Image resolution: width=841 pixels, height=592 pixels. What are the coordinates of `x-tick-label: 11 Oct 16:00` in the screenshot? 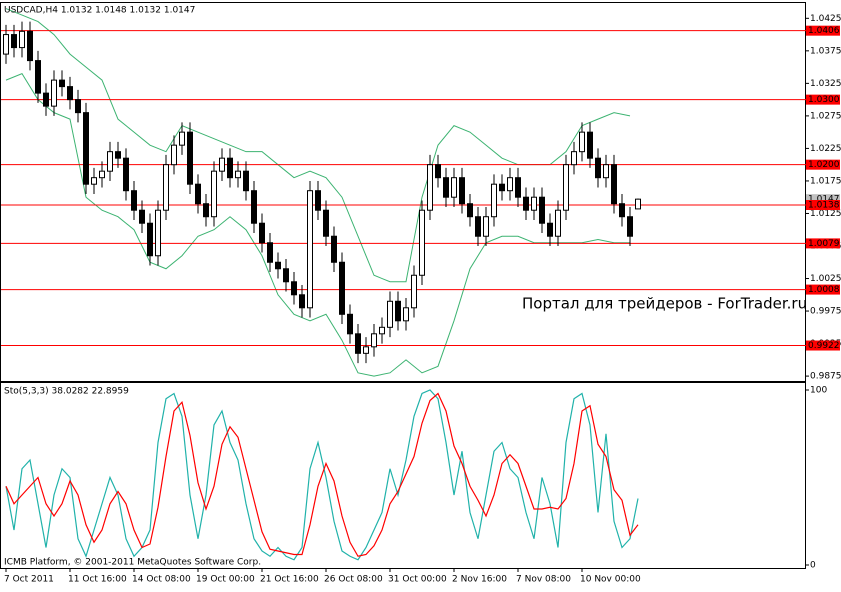 It's located at (97, 580).